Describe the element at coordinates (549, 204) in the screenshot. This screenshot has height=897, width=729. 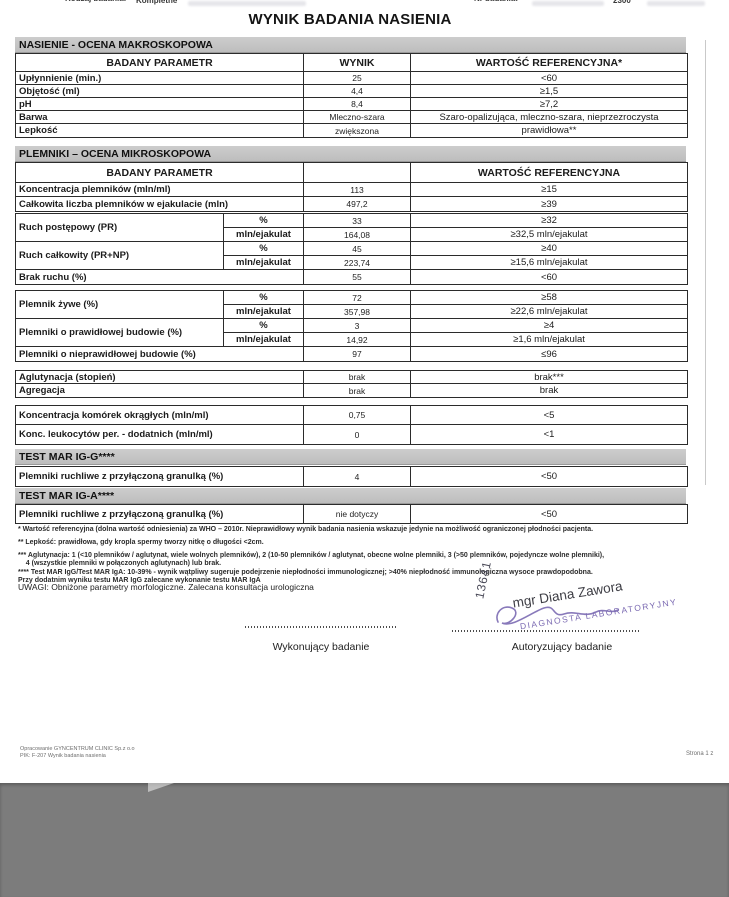
I see `row-calkowita-ref: ≥39` at that location.